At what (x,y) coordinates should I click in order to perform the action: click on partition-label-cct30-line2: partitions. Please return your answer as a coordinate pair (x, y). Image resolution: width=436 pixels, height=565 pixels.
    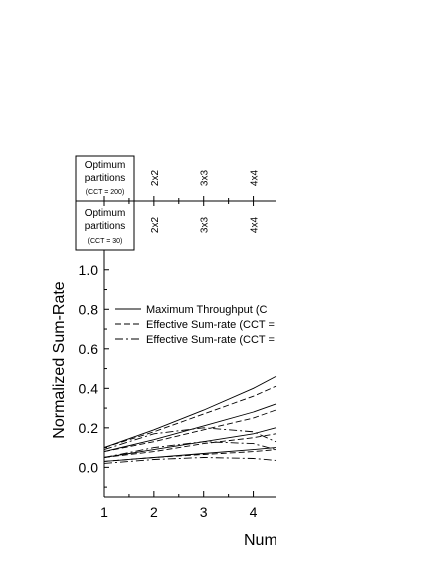
    Looking at the image, I should click on (105, 226).